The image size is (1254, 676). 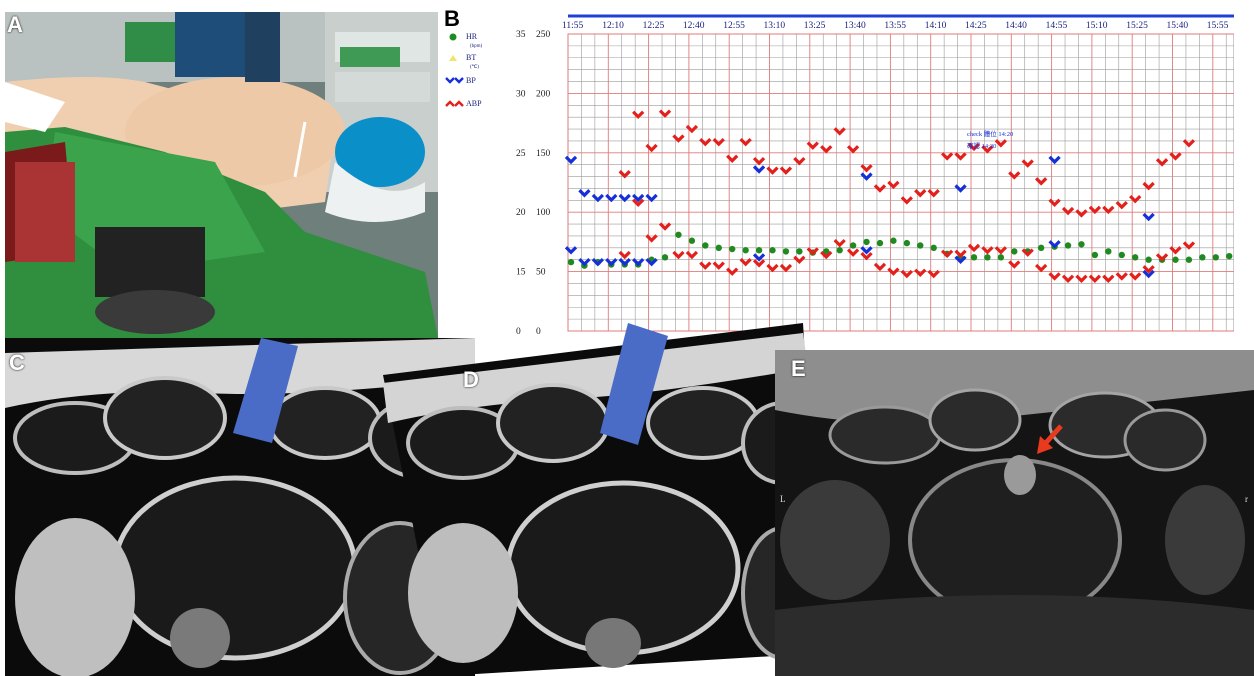 I want to click on highlight-block-c, so click(x=265, y=390).